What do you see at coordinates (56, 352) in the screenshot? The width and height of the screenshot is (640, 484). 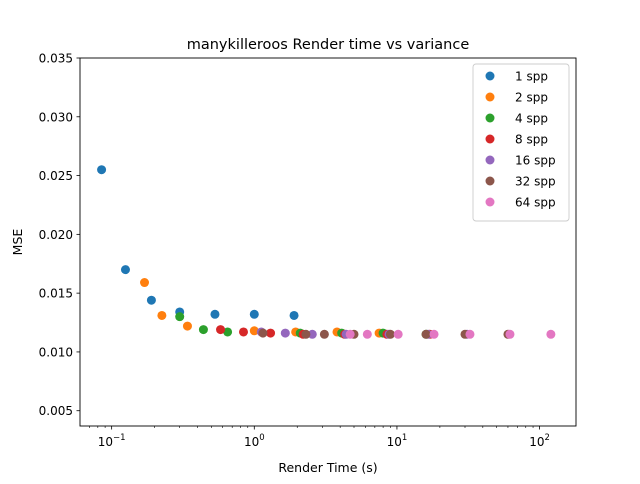 I see `y-tick-label: 0.010` at bounding box center [56, 352].